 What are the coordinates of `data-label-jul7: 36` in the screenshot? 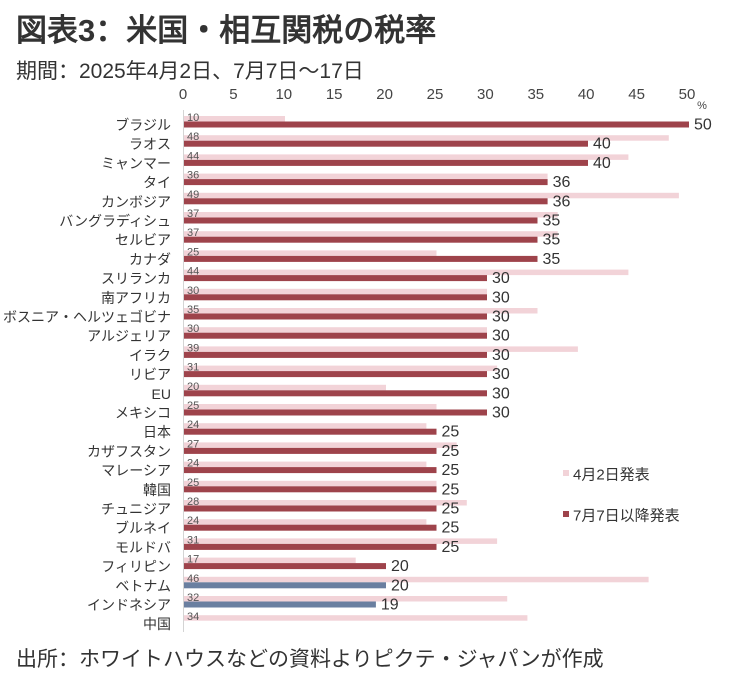 It's located at (562, 182).